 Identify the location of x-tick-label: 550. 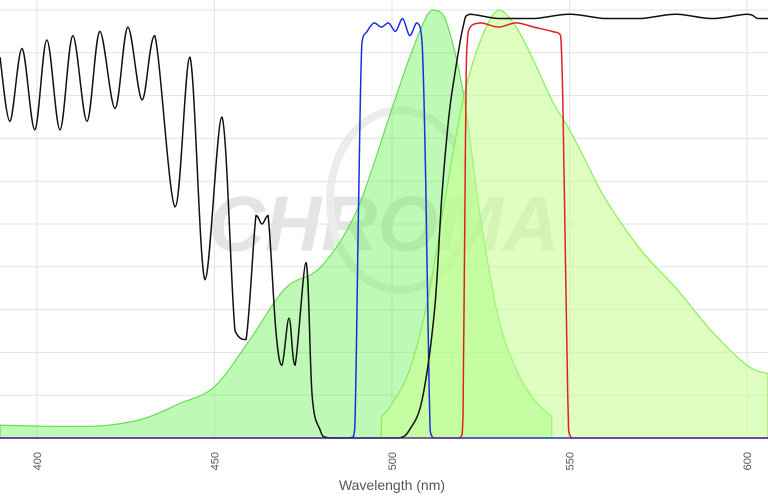
(571, 461).